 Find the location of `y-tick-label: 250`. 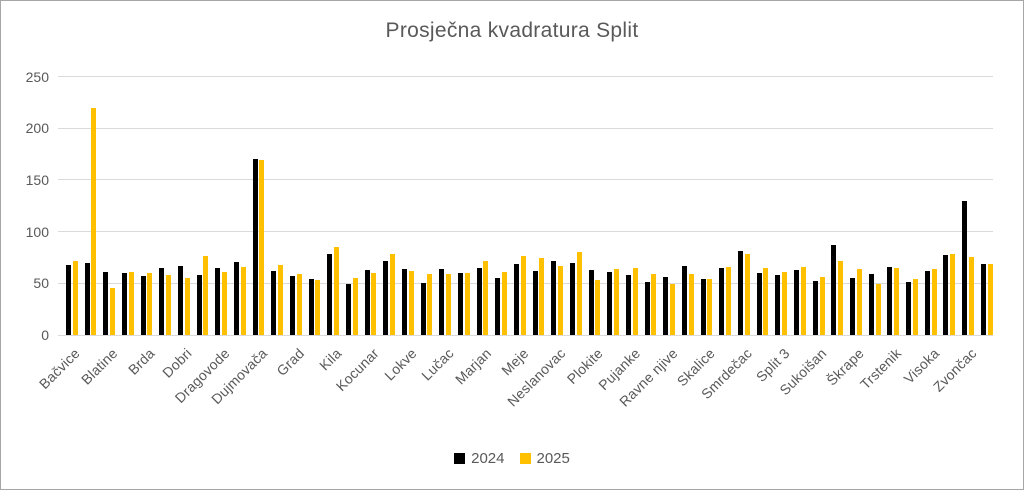

y-tick-label: 250 is located at coordinates (37, 76).